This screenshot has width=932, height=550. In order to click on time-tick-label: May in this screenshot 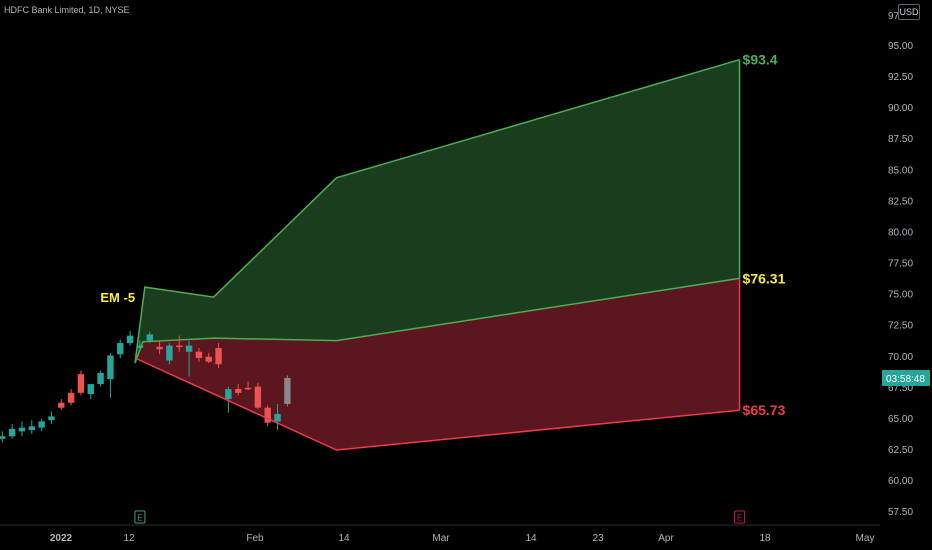, I will do `click(865, 538)`.